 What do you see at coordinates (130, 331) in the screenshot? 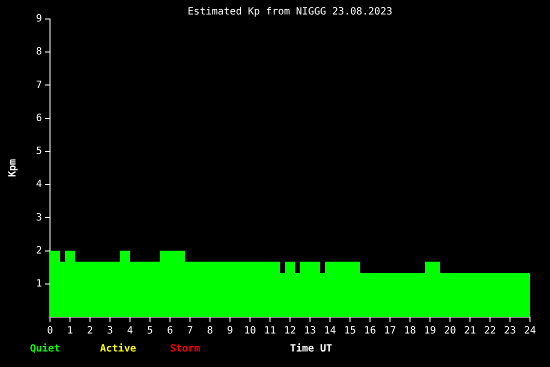
I see `x-tick-label: 4` at bounding box center [130, 331].